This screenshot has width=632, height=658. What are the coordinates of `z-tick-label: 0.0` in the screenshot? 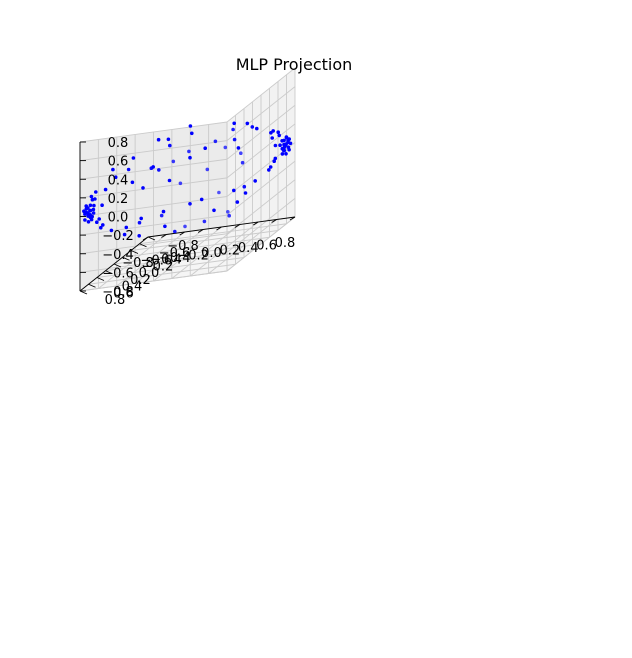 It's located at (118, 218).